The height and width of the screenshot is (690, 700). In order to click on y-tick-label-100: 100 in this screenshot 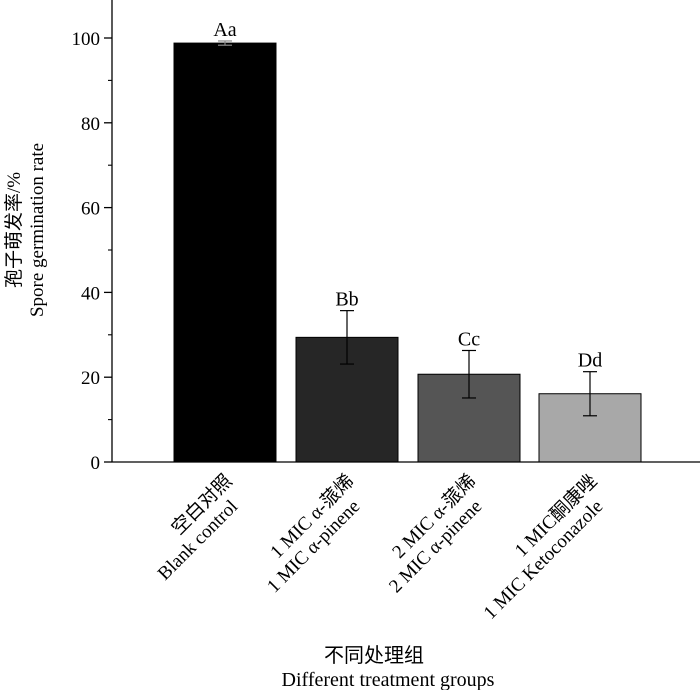, I will do `click(86, 39)`.